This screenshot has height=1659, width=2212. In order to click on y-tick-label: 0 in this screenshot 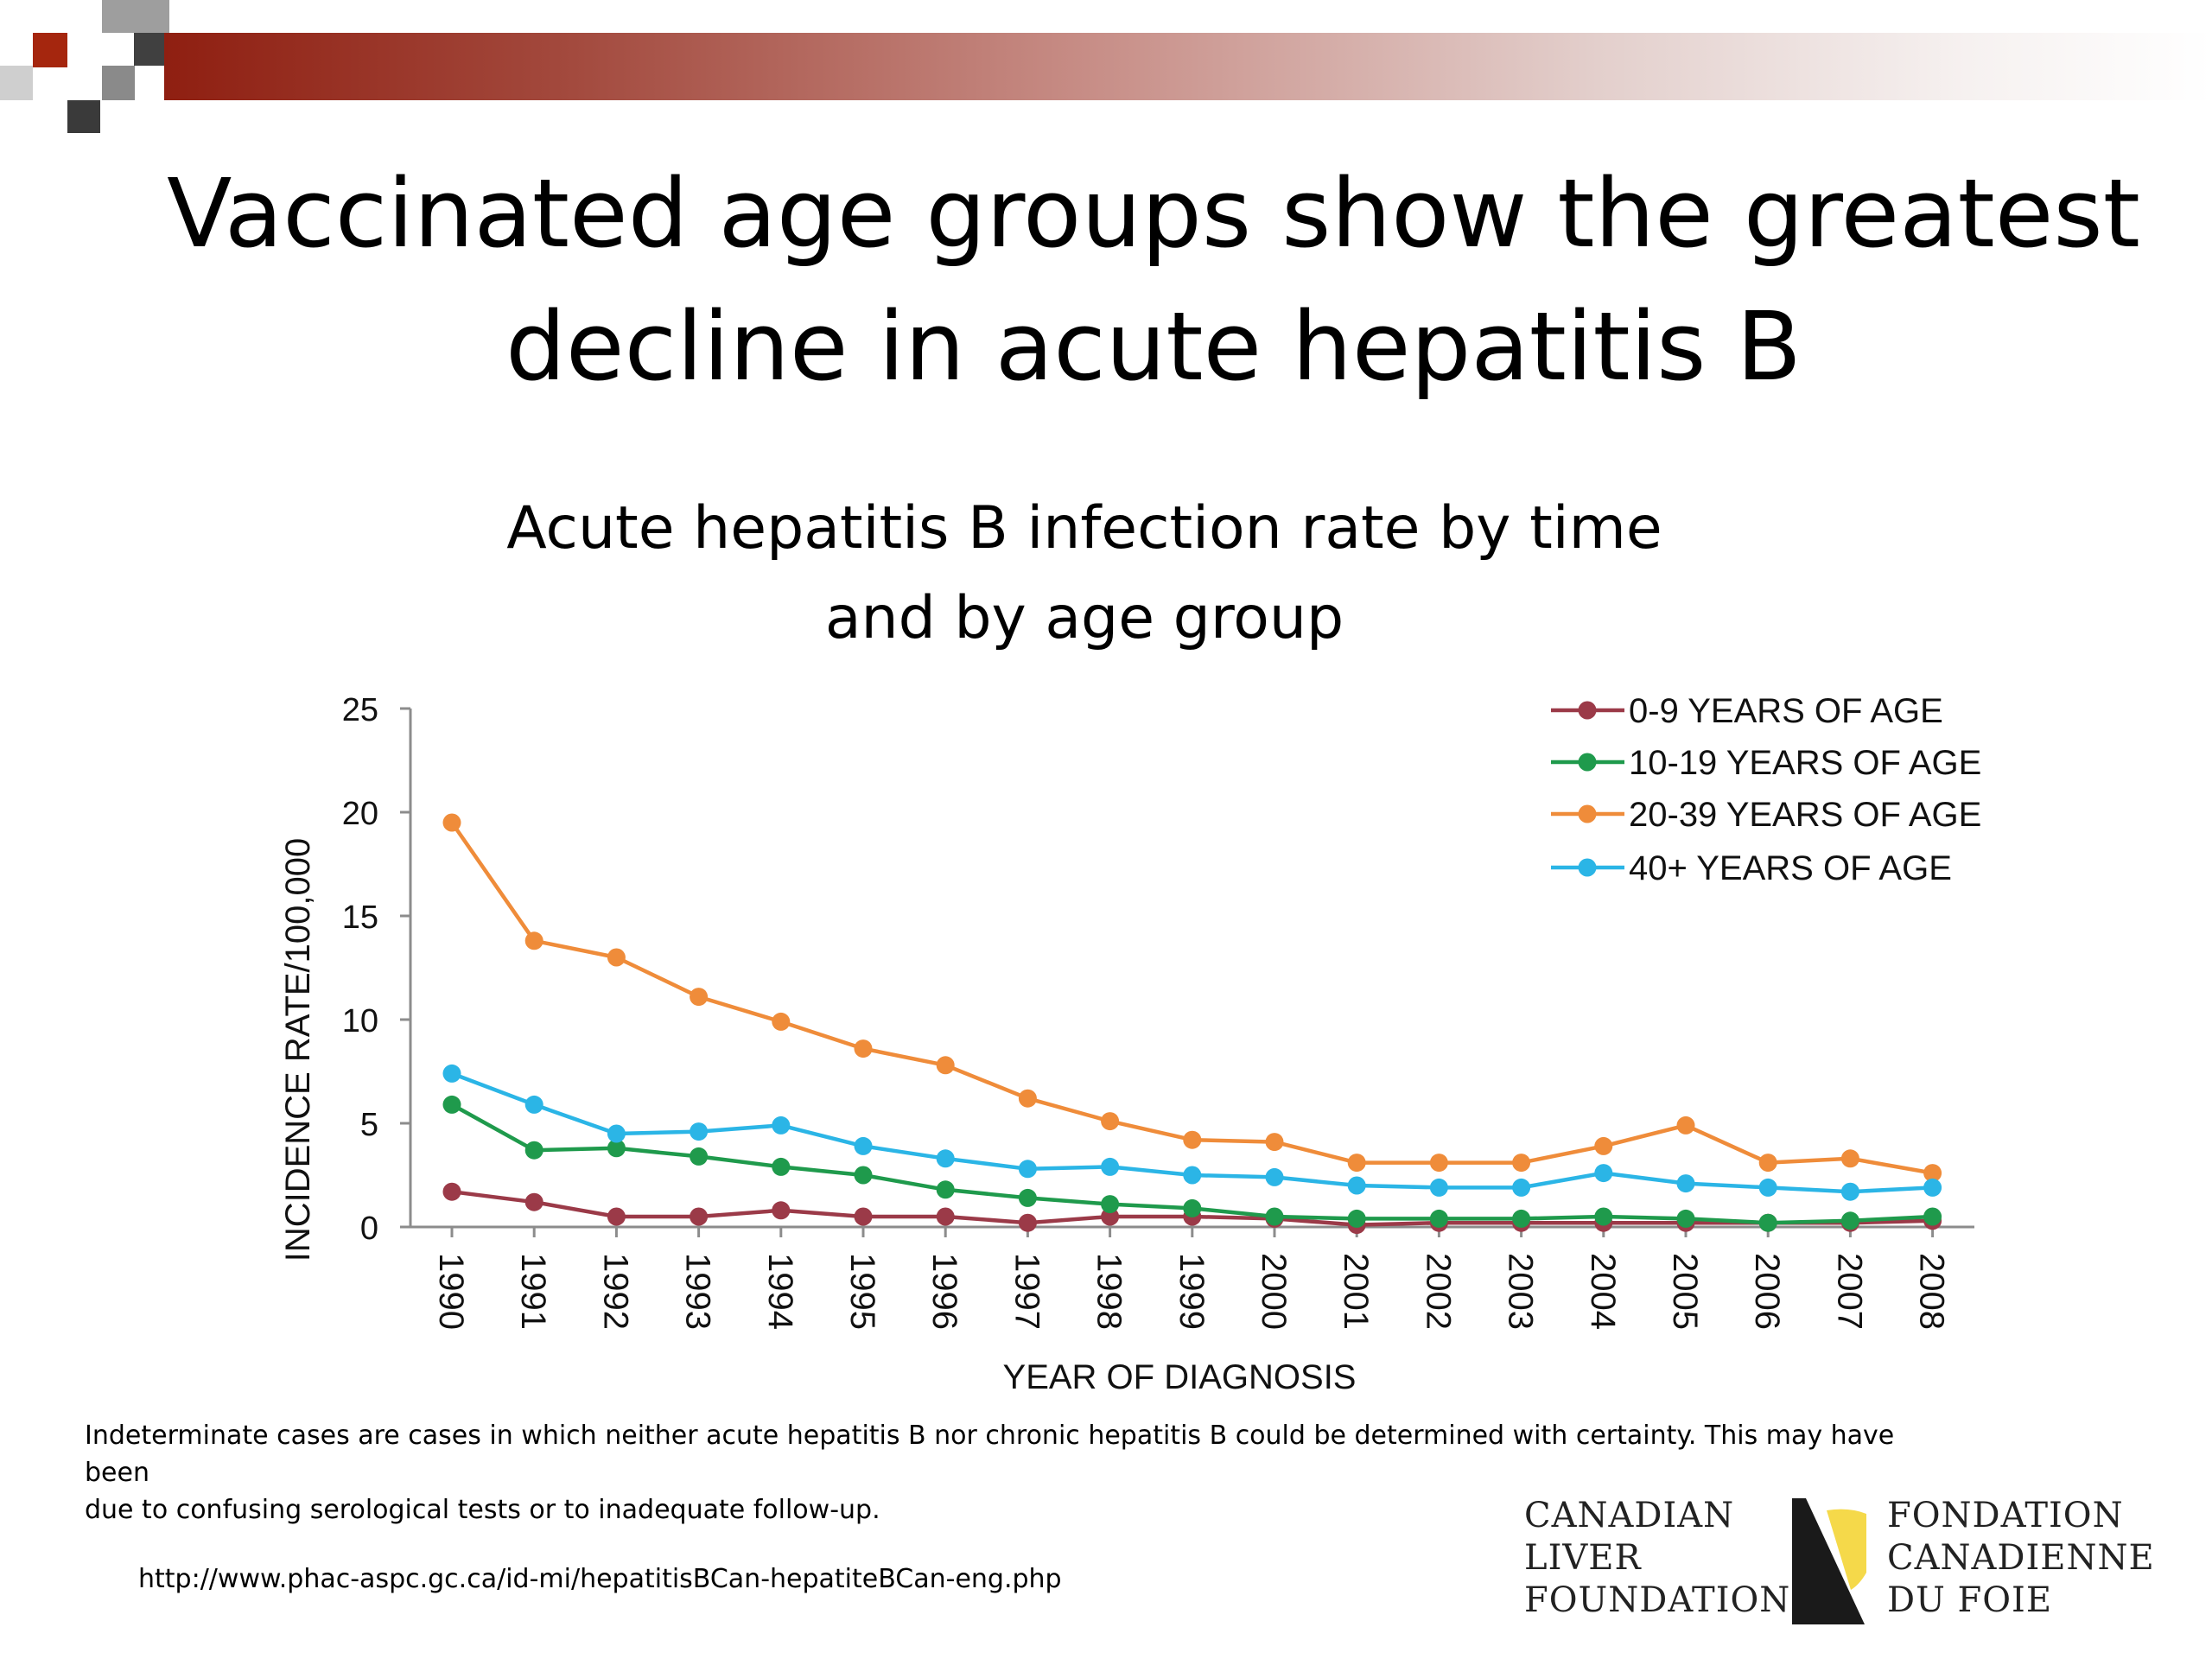, I will do `click(369, 1229)`.